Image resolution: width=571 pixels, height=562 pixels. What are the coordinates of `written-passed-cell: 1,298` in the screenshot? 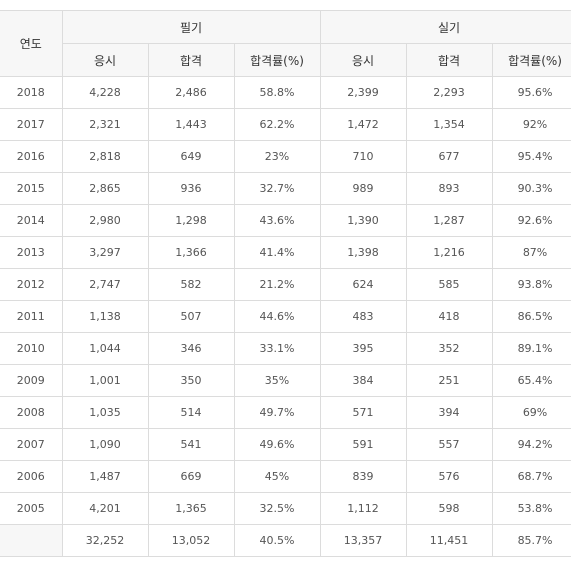 It's located at (191, 220).